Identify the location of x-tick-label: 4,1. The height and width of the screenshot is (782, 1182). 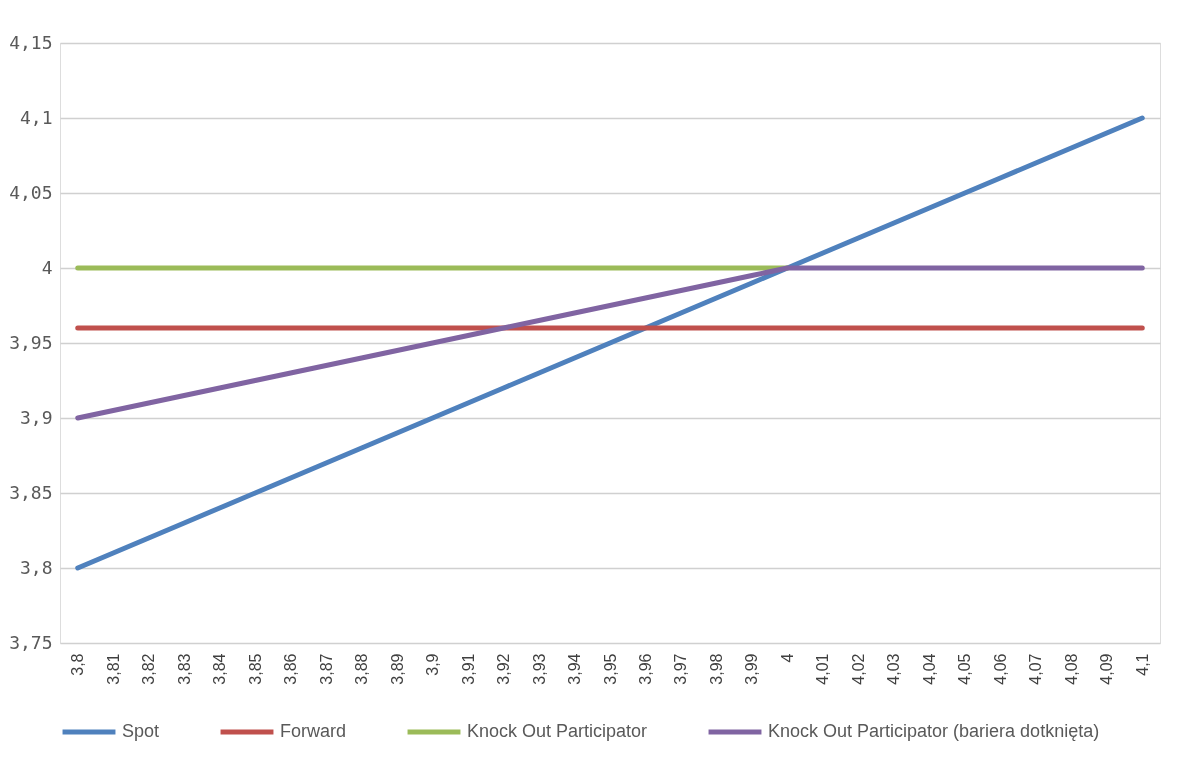
(1142, 664).